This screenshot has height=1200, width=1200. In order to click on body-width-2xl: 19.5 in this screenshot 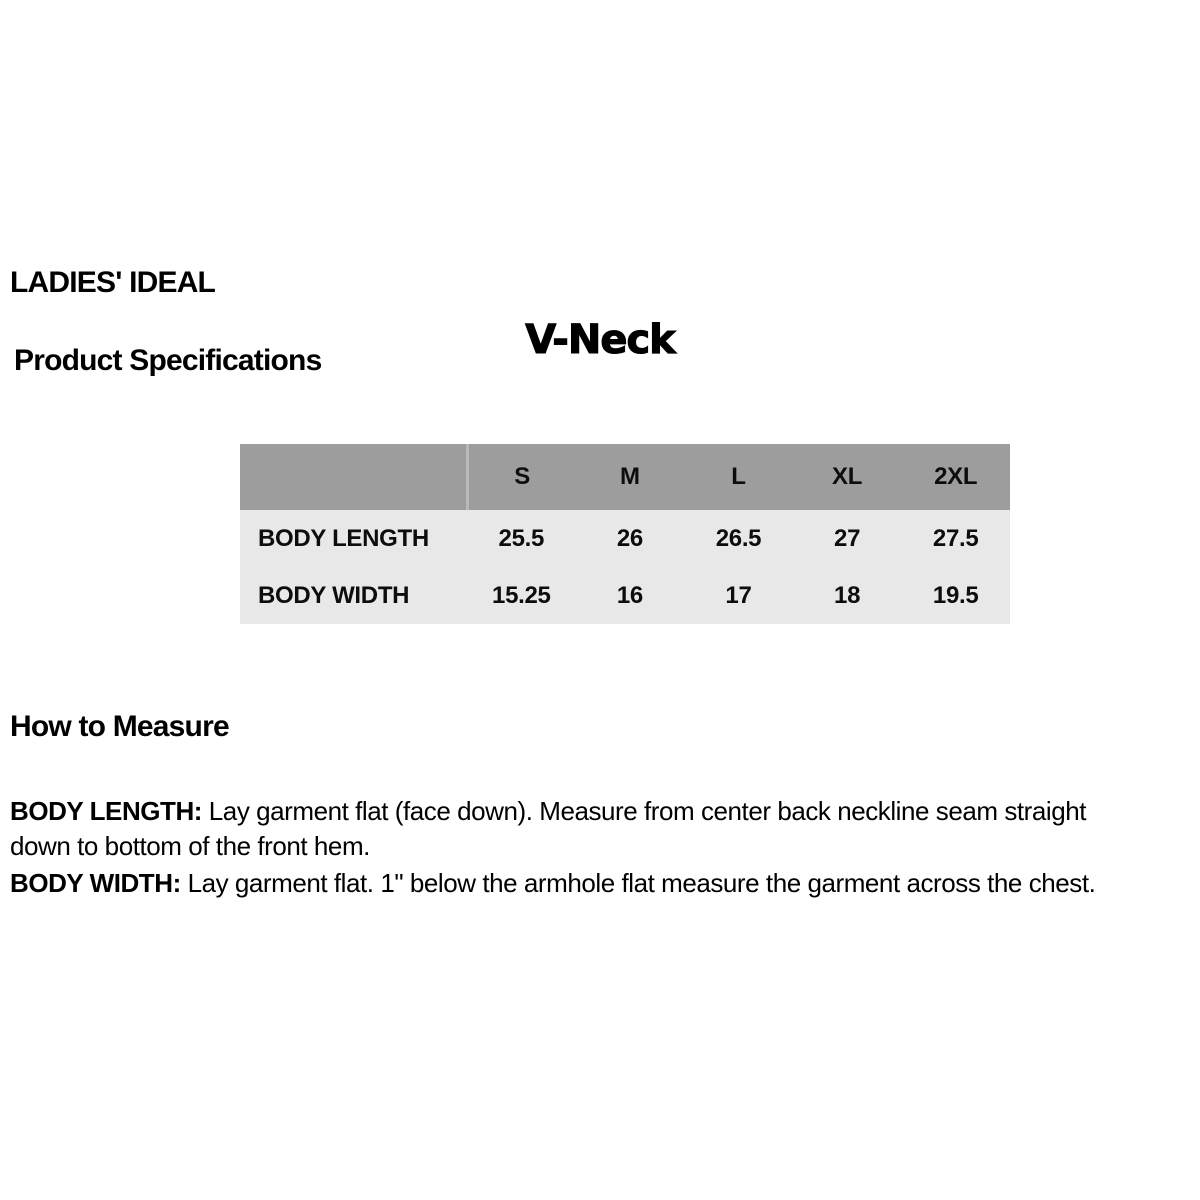, I will do `click(955, 595)`.